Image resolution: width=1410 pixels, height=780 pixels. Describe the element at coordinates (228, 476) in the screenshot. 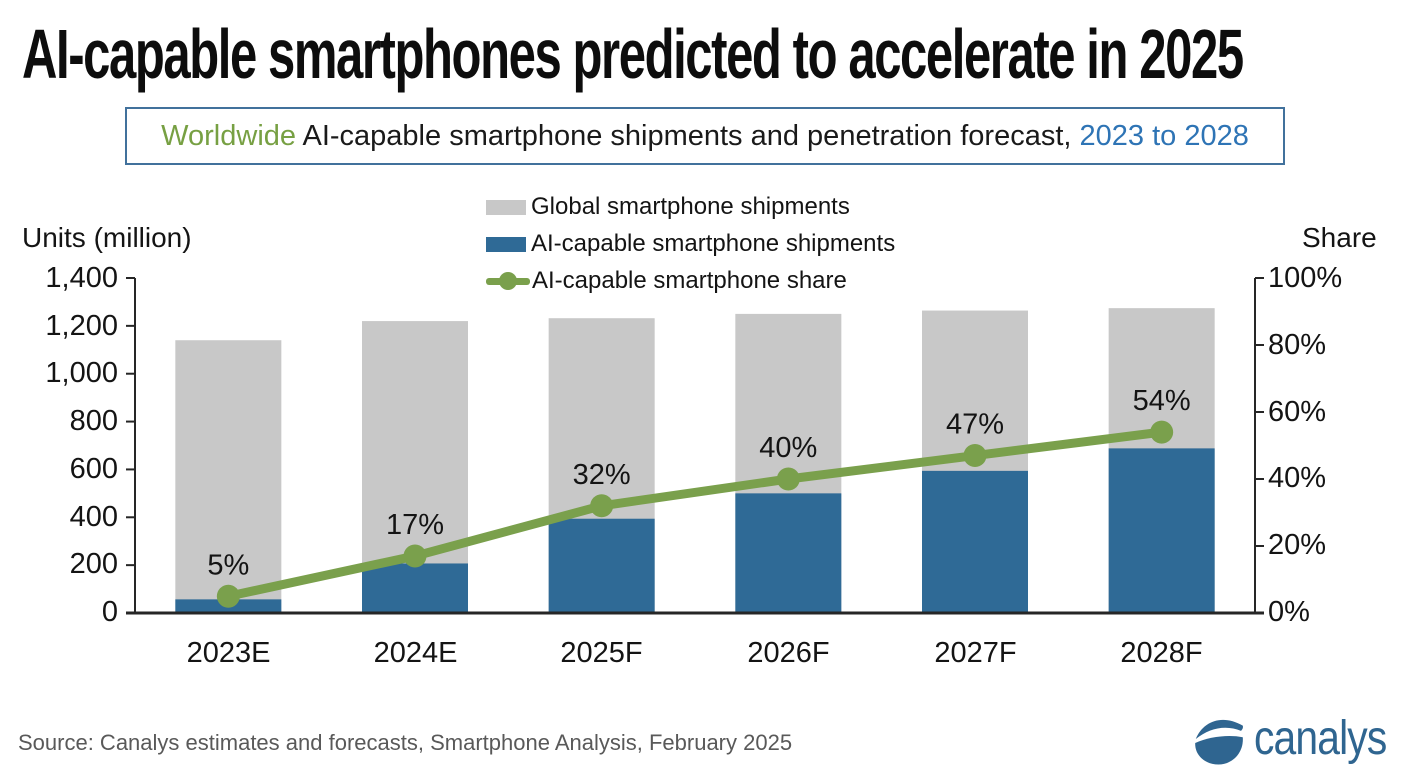

I see `global-bar-2023E` at that location.